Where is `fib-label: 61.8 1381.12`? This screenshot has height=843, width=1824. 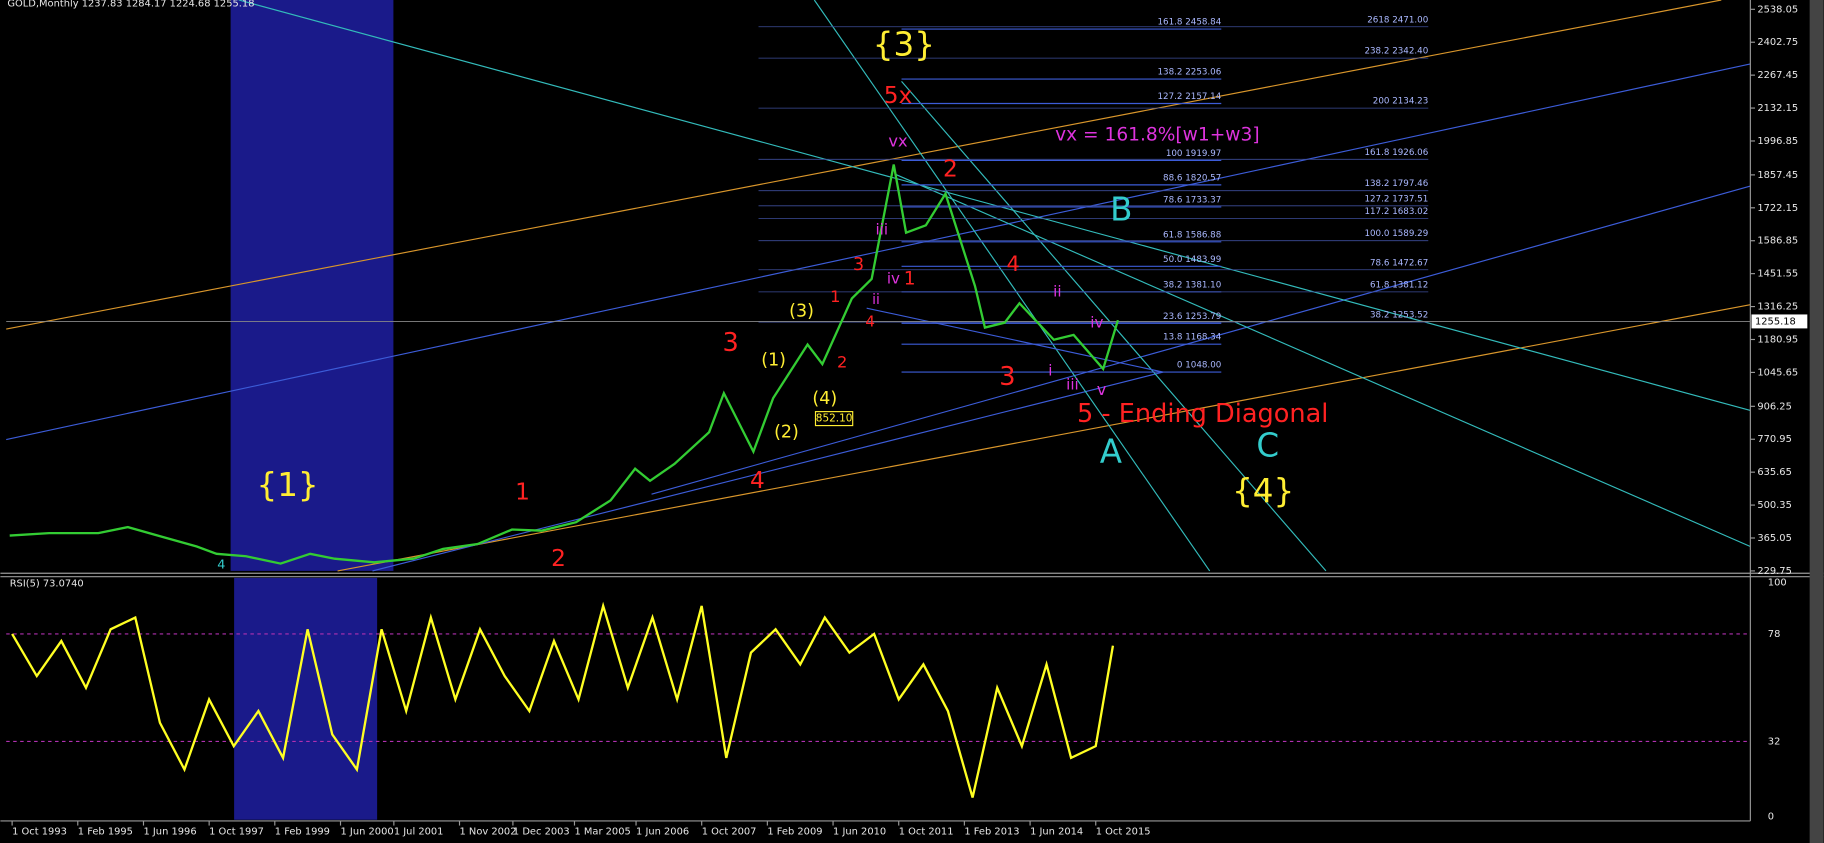 fib-label: 61.8 1381.12 is located at coordinates (1399, 285).